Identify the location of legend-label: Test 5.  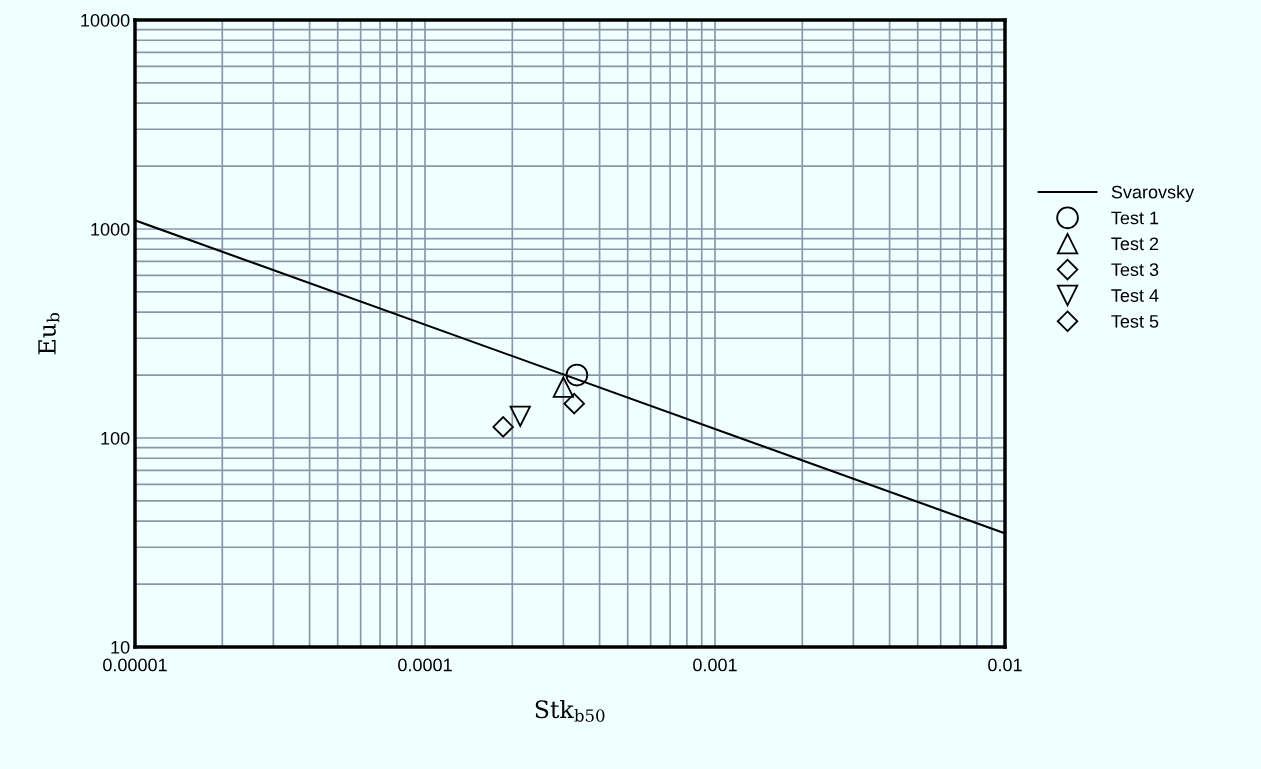
(1135, 321).